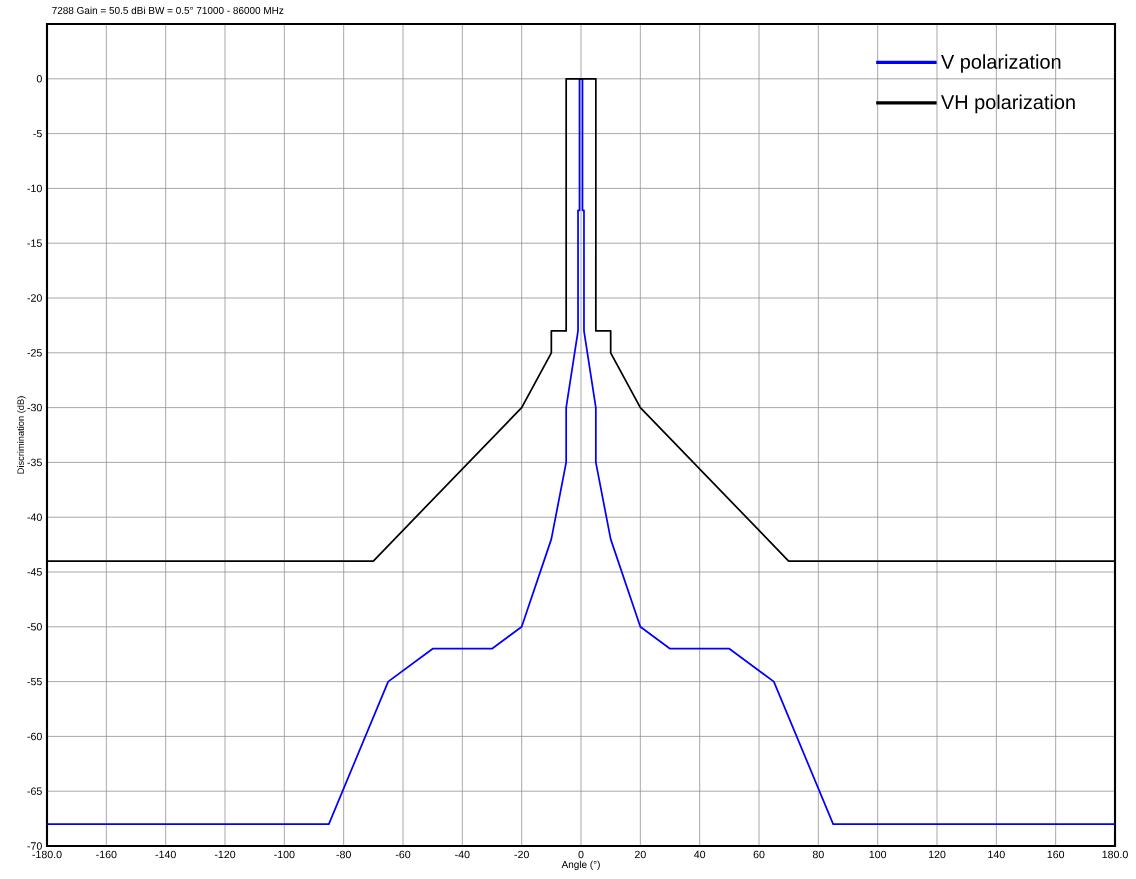  I want to click on y-tick-label: -60, so click(34, 736).